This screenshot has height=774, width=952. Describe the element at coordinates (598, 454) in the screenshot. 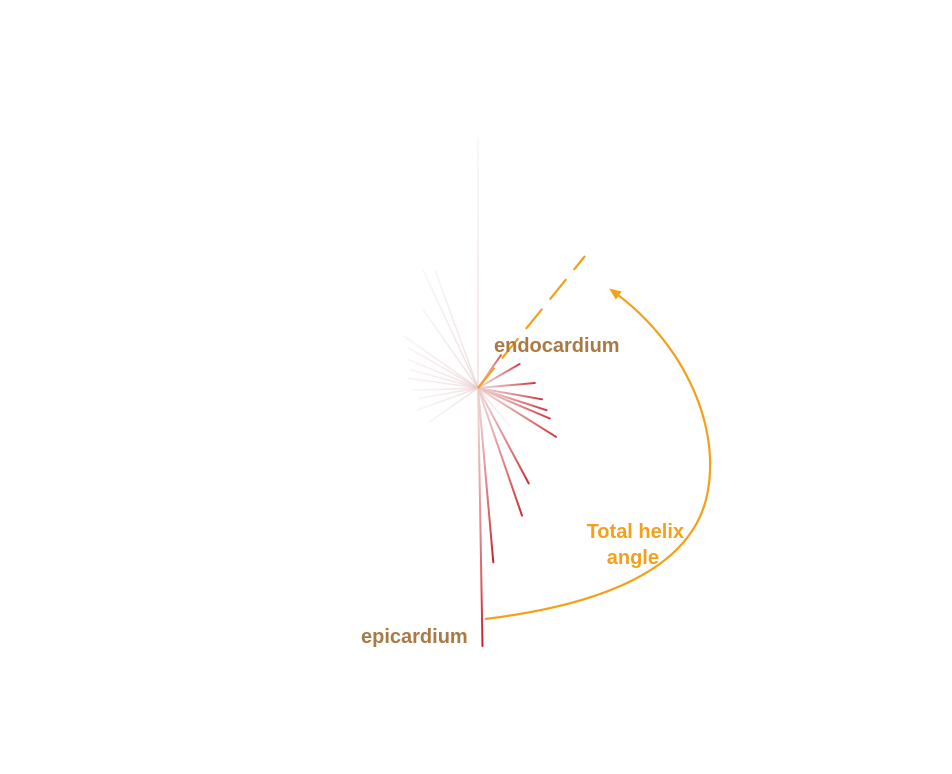

I see `helix-angle-arrow` at that location.